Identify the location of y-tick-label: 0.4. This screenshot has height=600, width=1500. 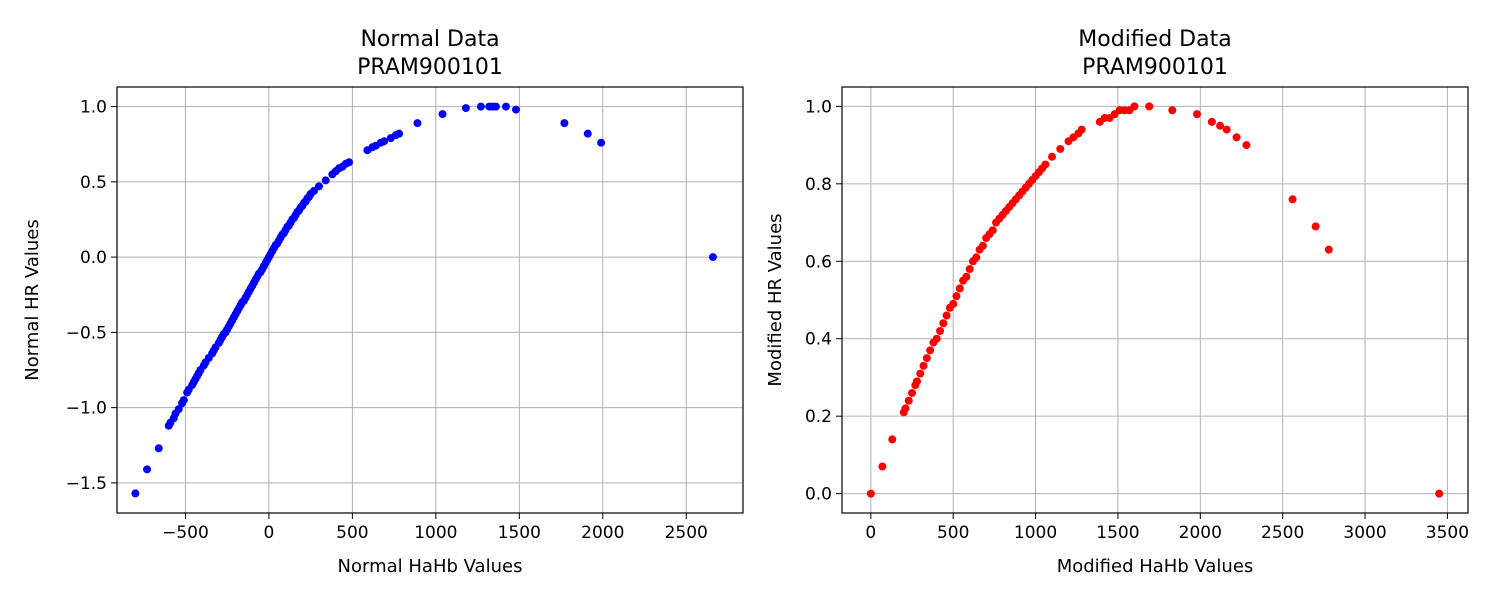
(818, 340).